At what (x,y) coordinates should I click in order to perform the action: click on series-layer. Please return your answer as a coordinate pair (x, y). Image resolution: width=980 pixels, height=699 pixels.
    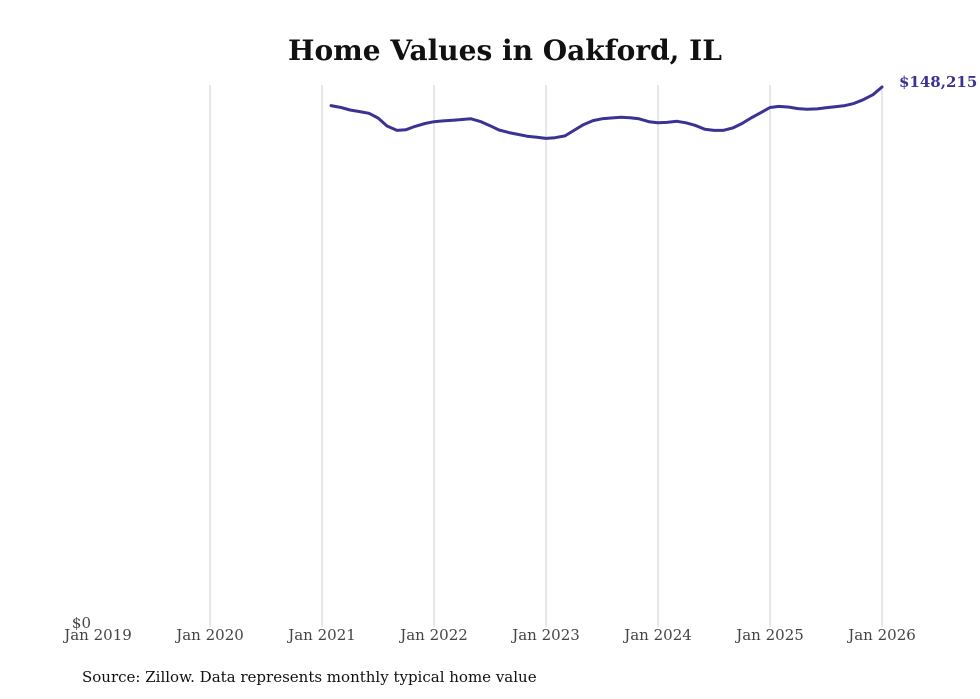
    Looking at the image, I should click on (606, 112).